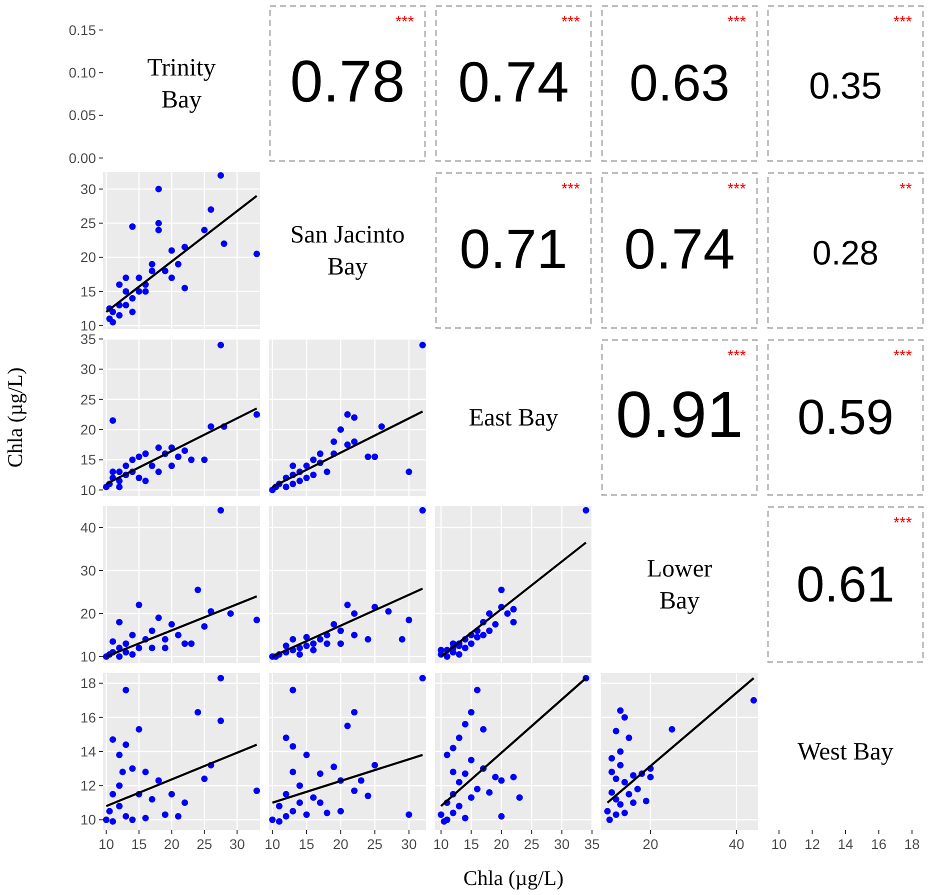  Describe the element at coordinates (88, 325) in the screenshot. I see `y-tick-label: 10` at that location.